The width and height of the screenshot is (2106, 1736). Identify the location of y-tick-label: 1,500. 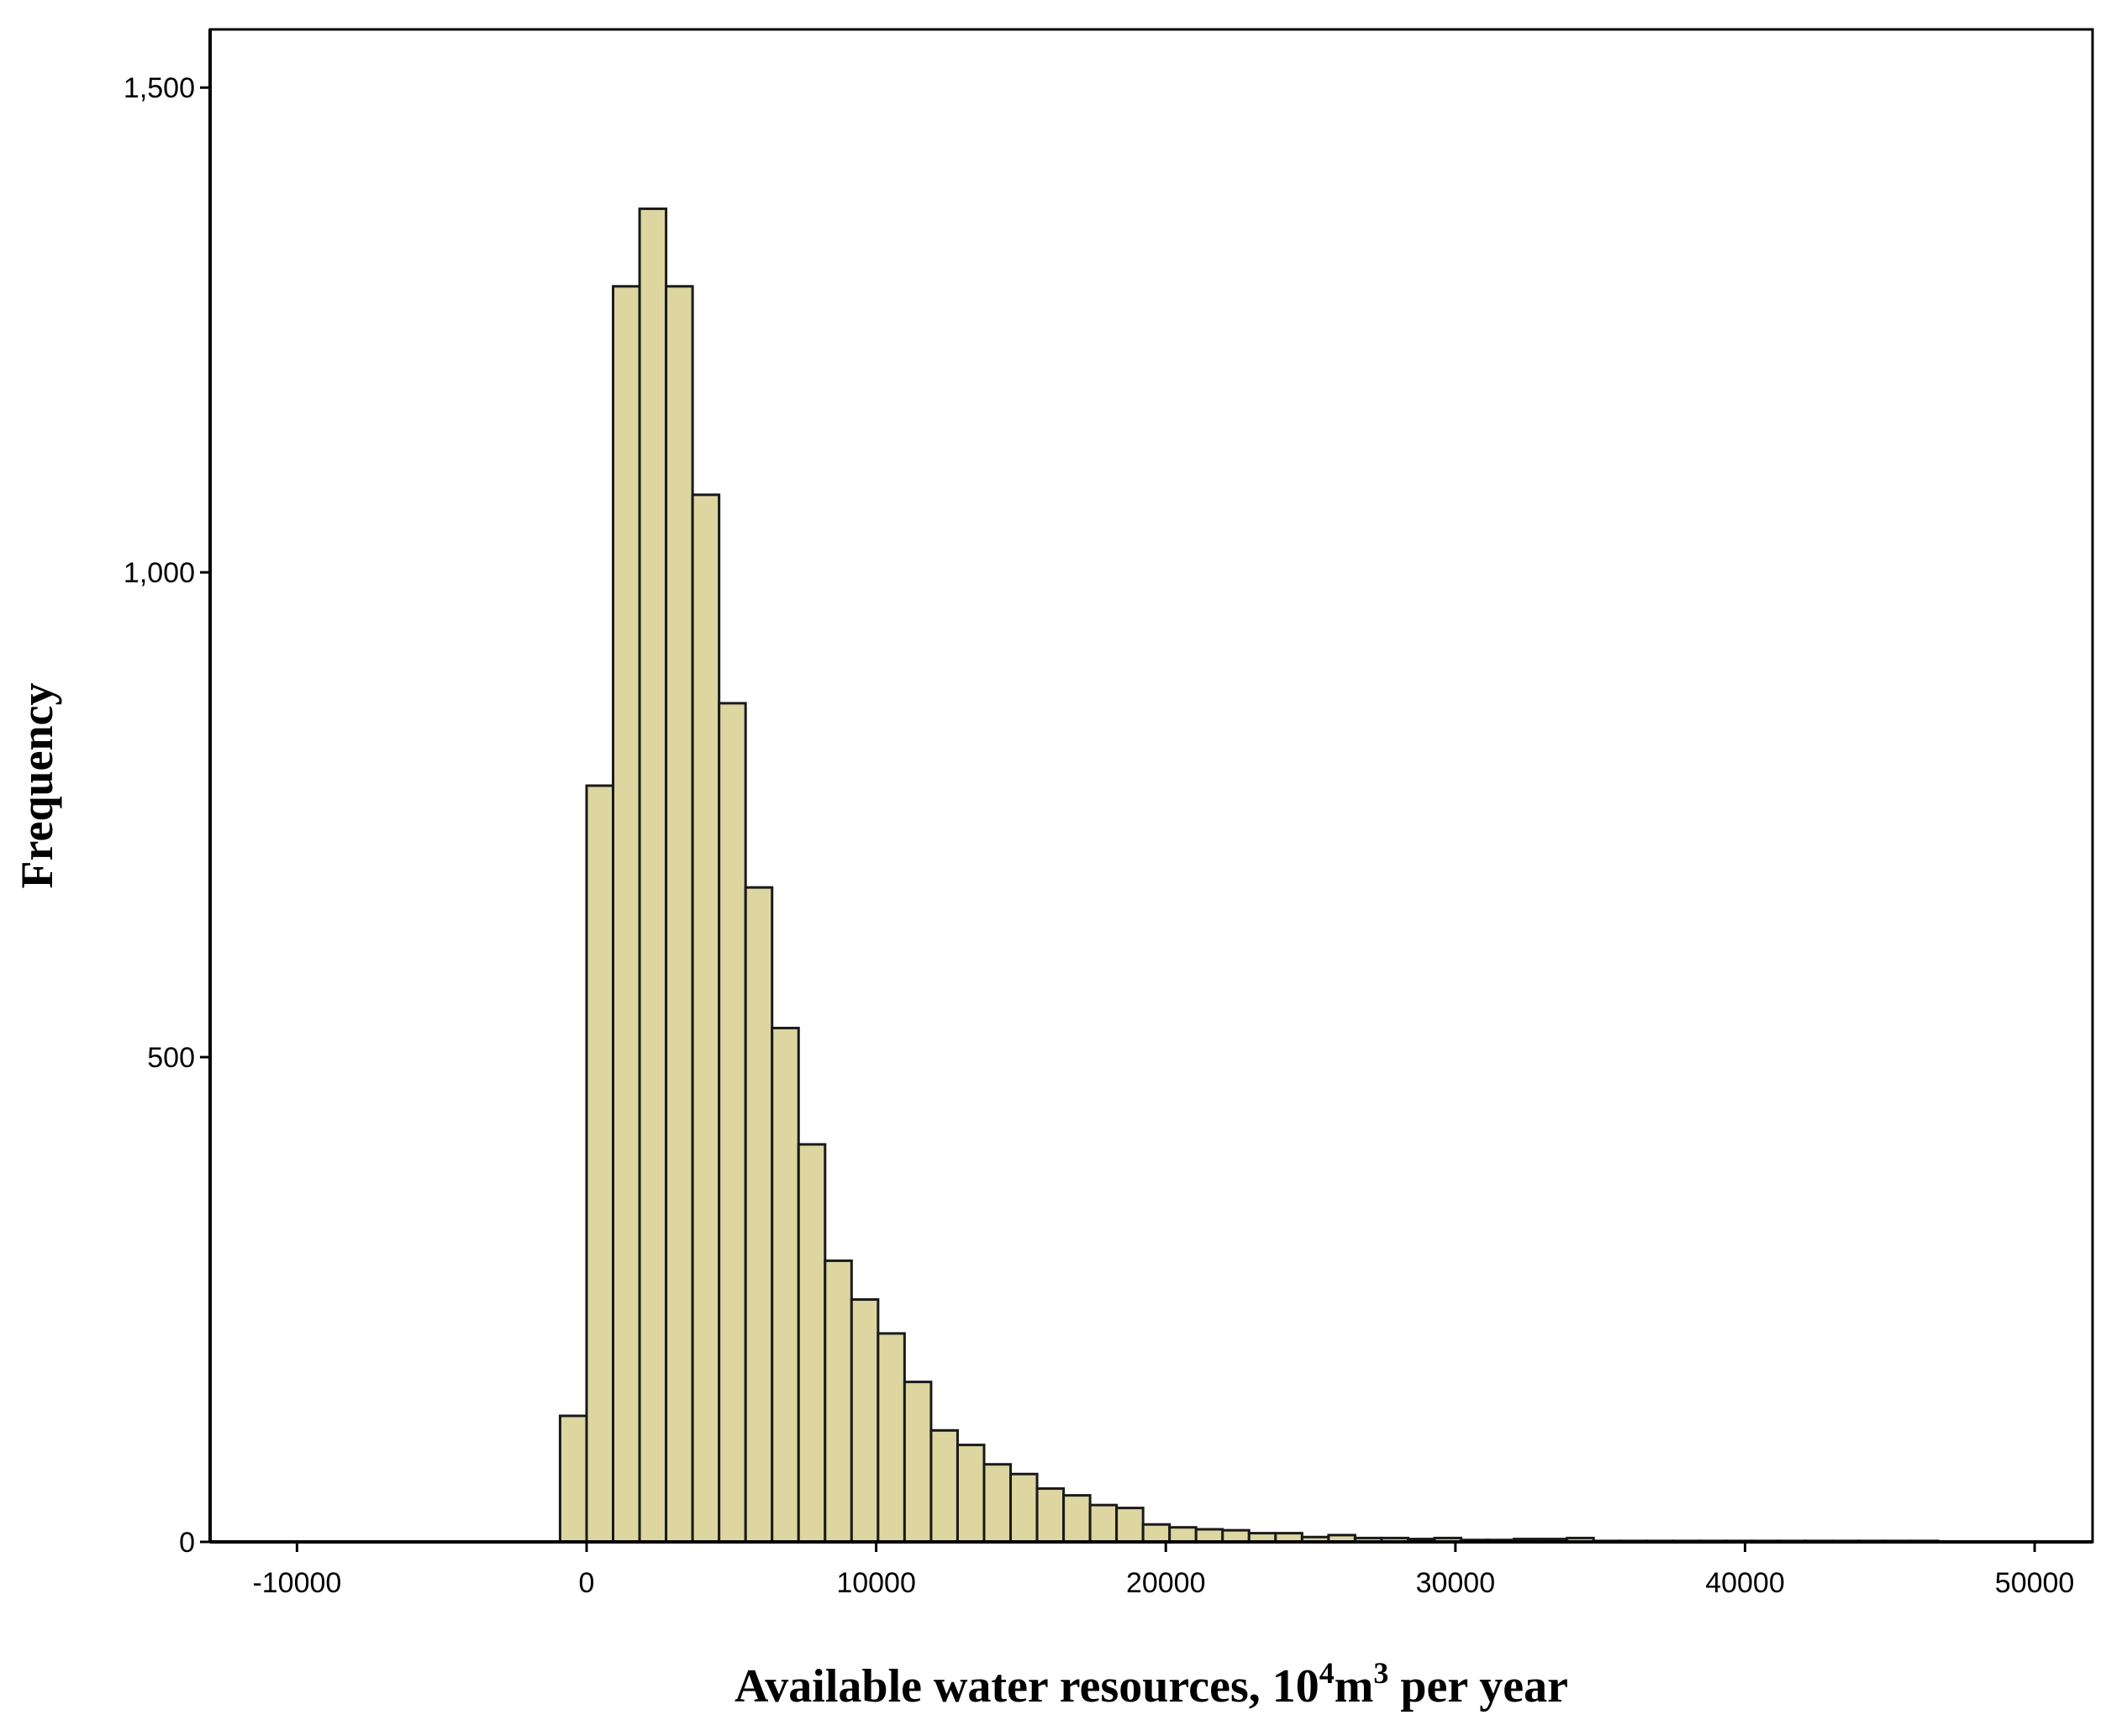
(159, 88).